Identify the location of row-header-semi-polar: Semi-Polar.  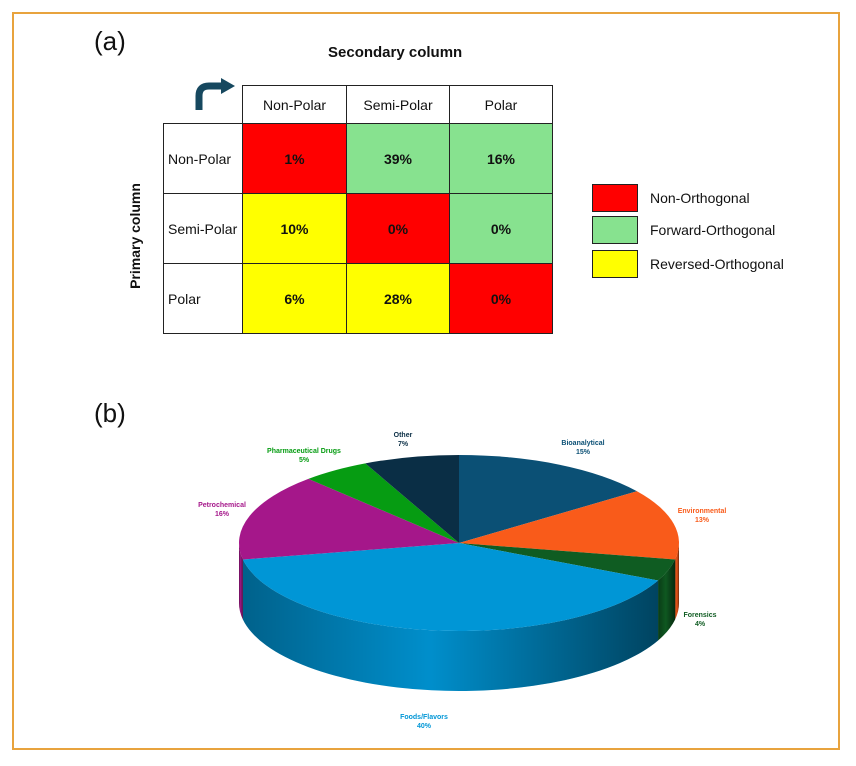
(203, 228).